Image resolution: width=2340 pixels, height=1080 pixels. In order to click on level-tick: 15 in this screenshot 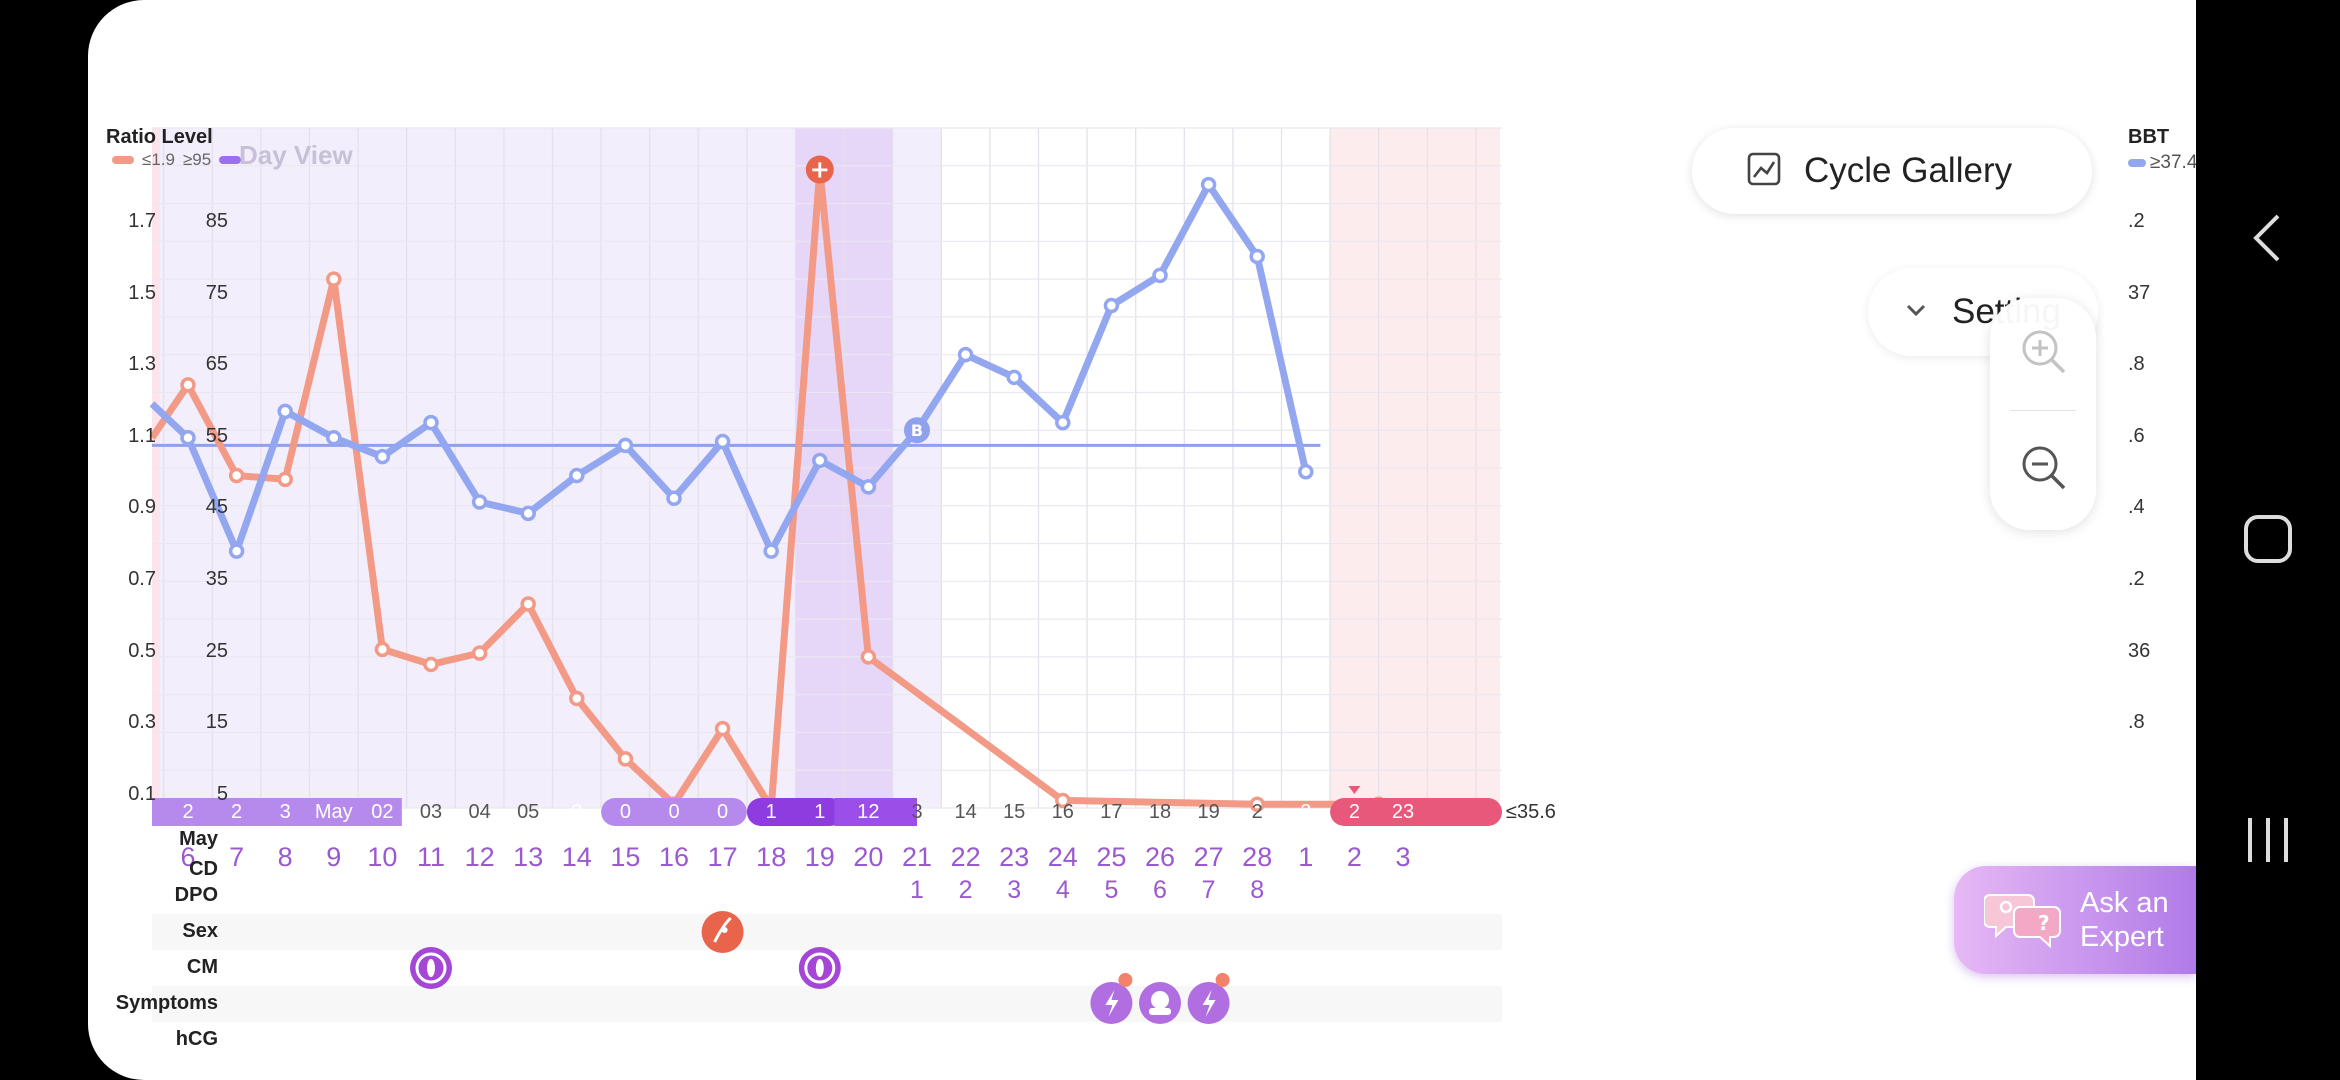, I will do `click(216, 722)`.